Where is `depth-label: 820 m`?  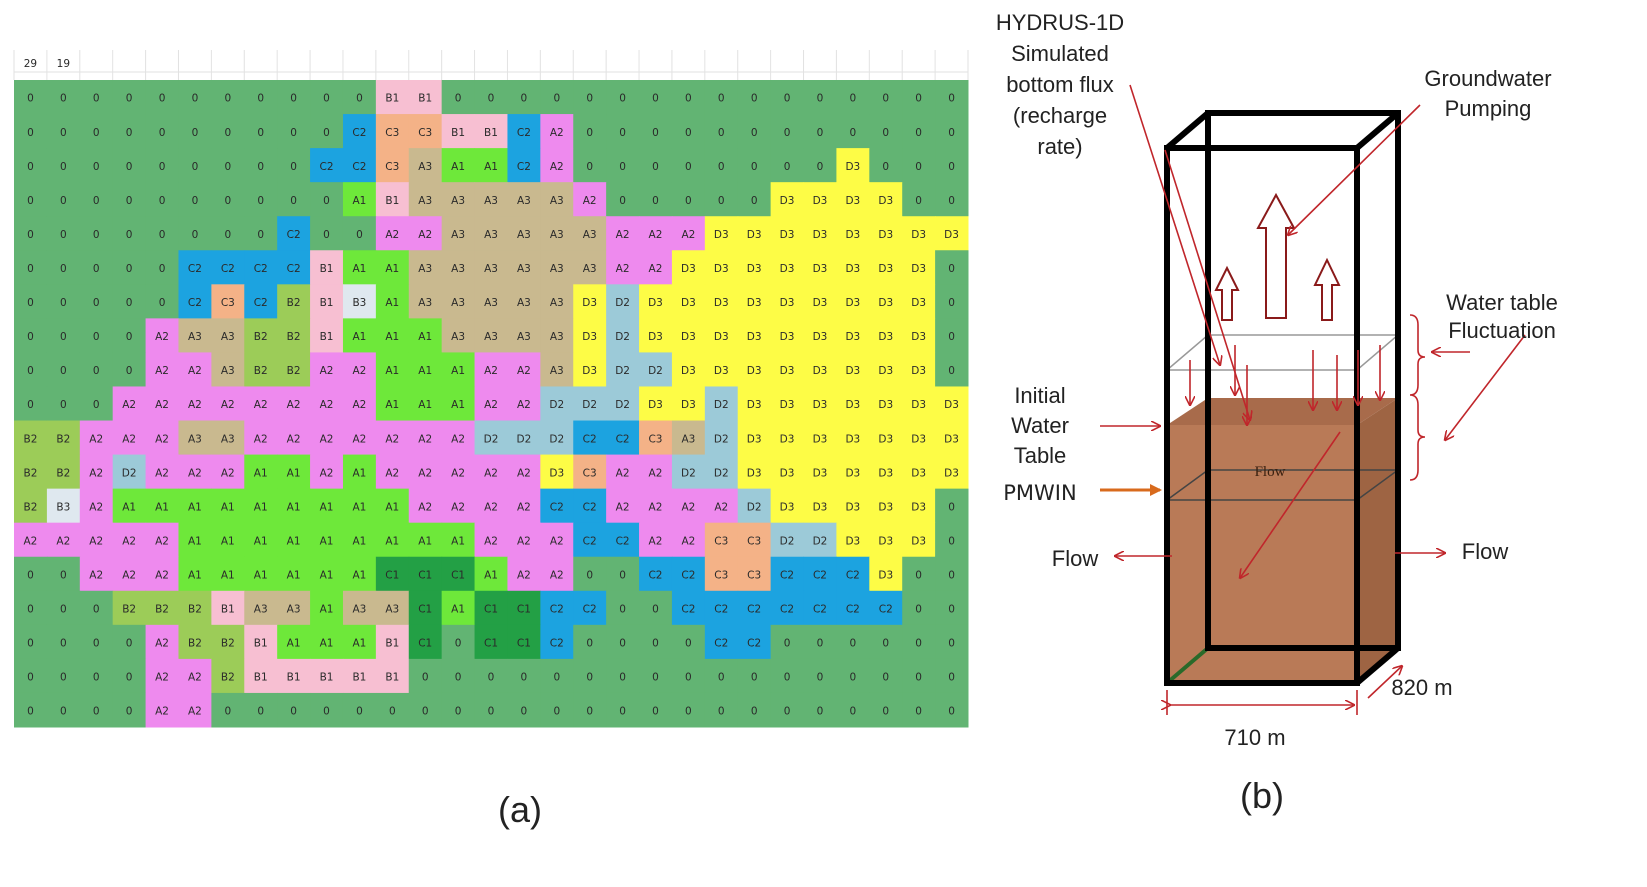 depth-label: 820 m is located at coordinates (1421, 687).